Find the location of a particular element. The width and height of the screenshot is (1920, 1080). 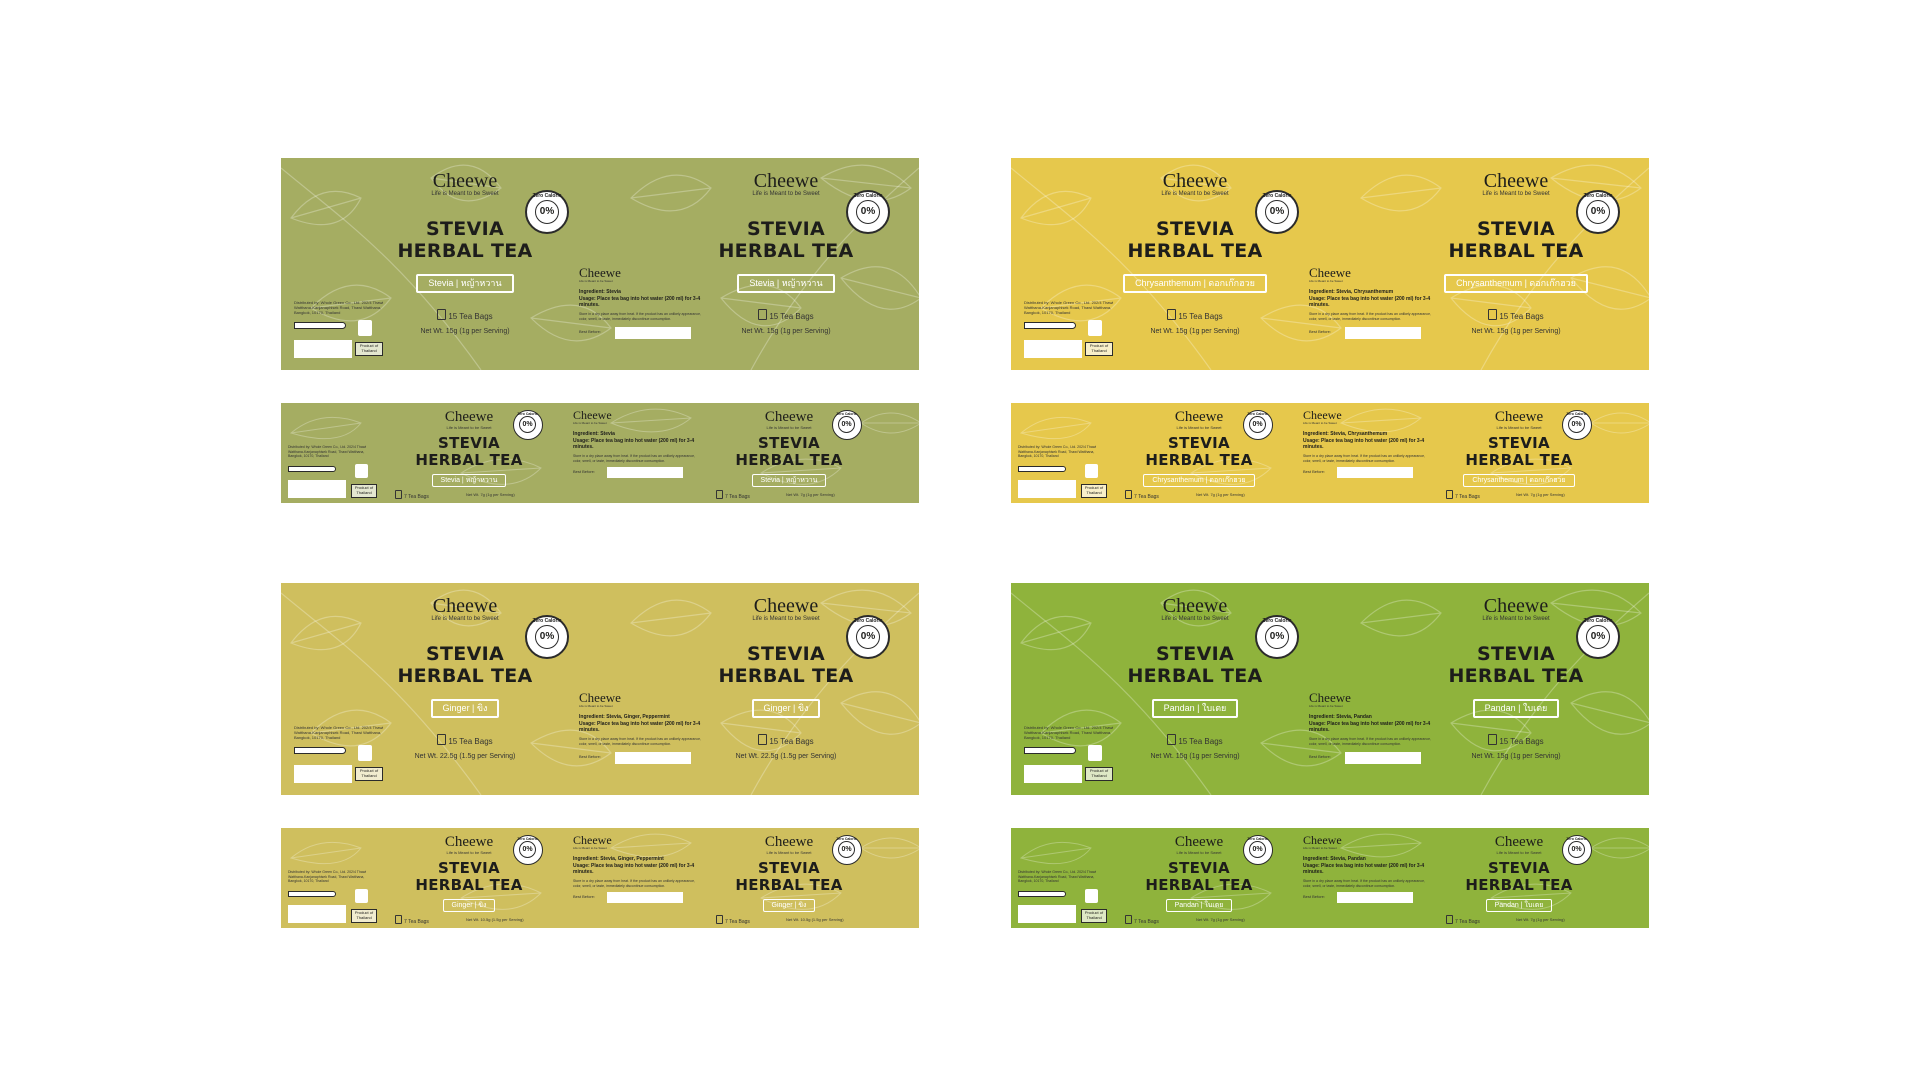

best-before: Best Before: is located at coordinates (1374, 333).